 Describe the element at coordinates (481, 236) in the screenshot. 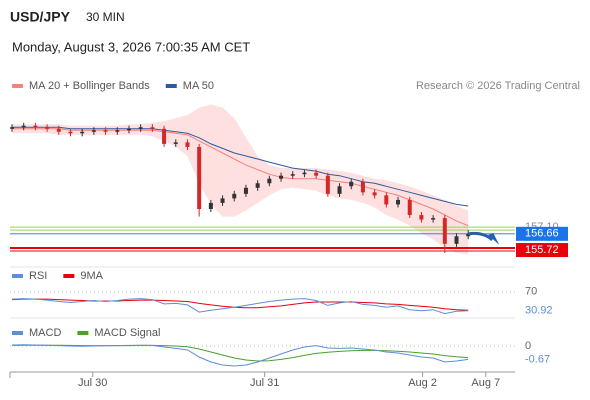

I see `projection-arrow` at that location.